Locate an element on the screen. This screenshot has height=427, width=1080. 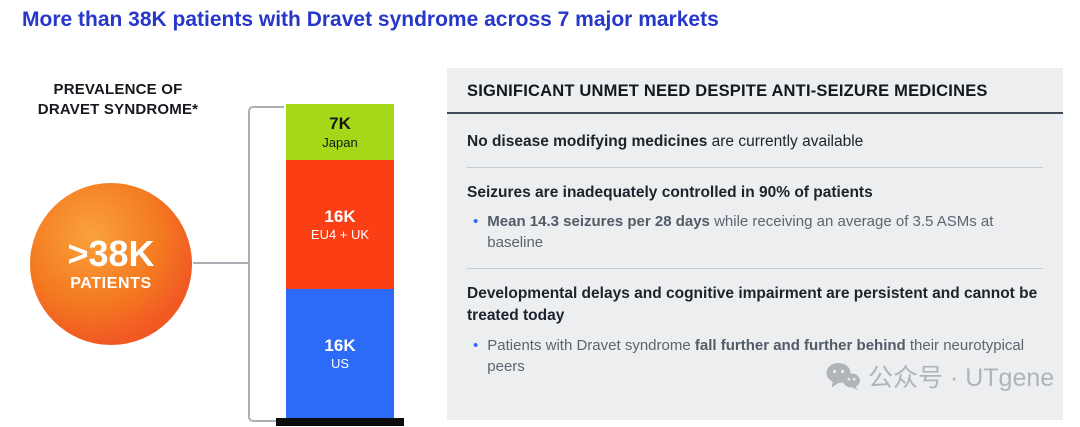
prevalence-label: PREVALENCE OF DRAVET SYNDROME* is located at coordinates (118, 99).